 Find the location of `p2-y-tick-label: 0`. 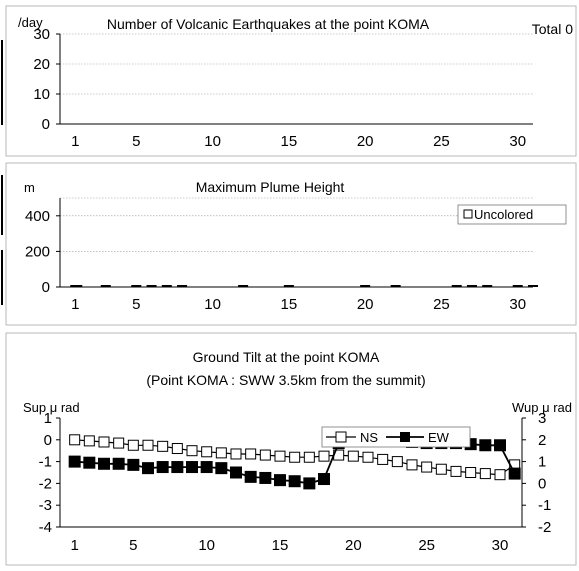

p2-y-tick-label: 0 is located at coordinates (46, 287).